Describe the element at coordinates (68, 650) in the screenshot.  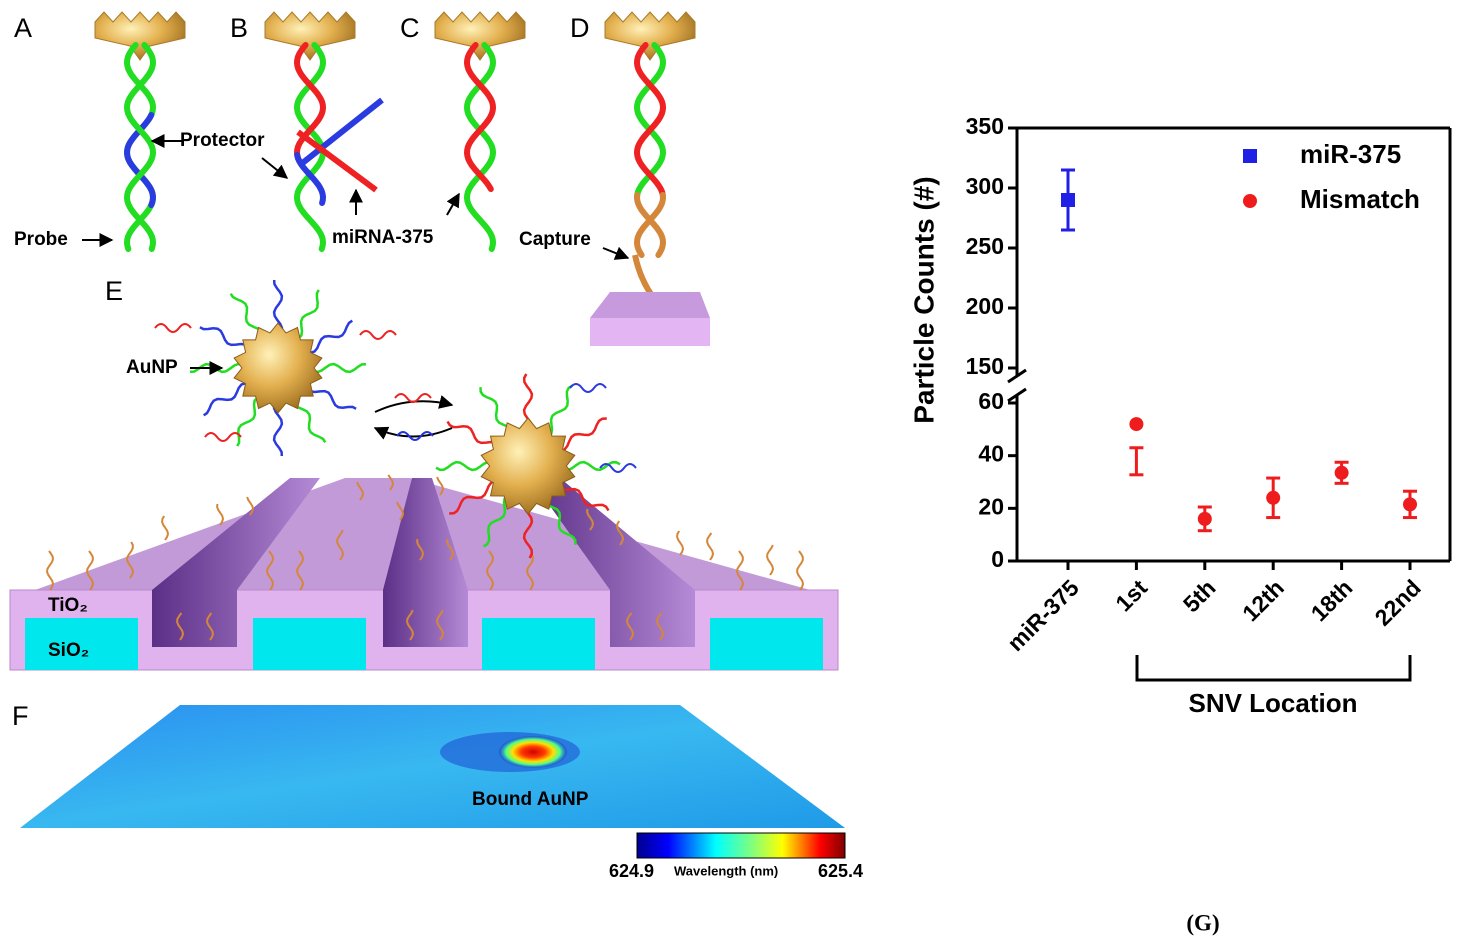
I see `label: SiO₂` at that location.